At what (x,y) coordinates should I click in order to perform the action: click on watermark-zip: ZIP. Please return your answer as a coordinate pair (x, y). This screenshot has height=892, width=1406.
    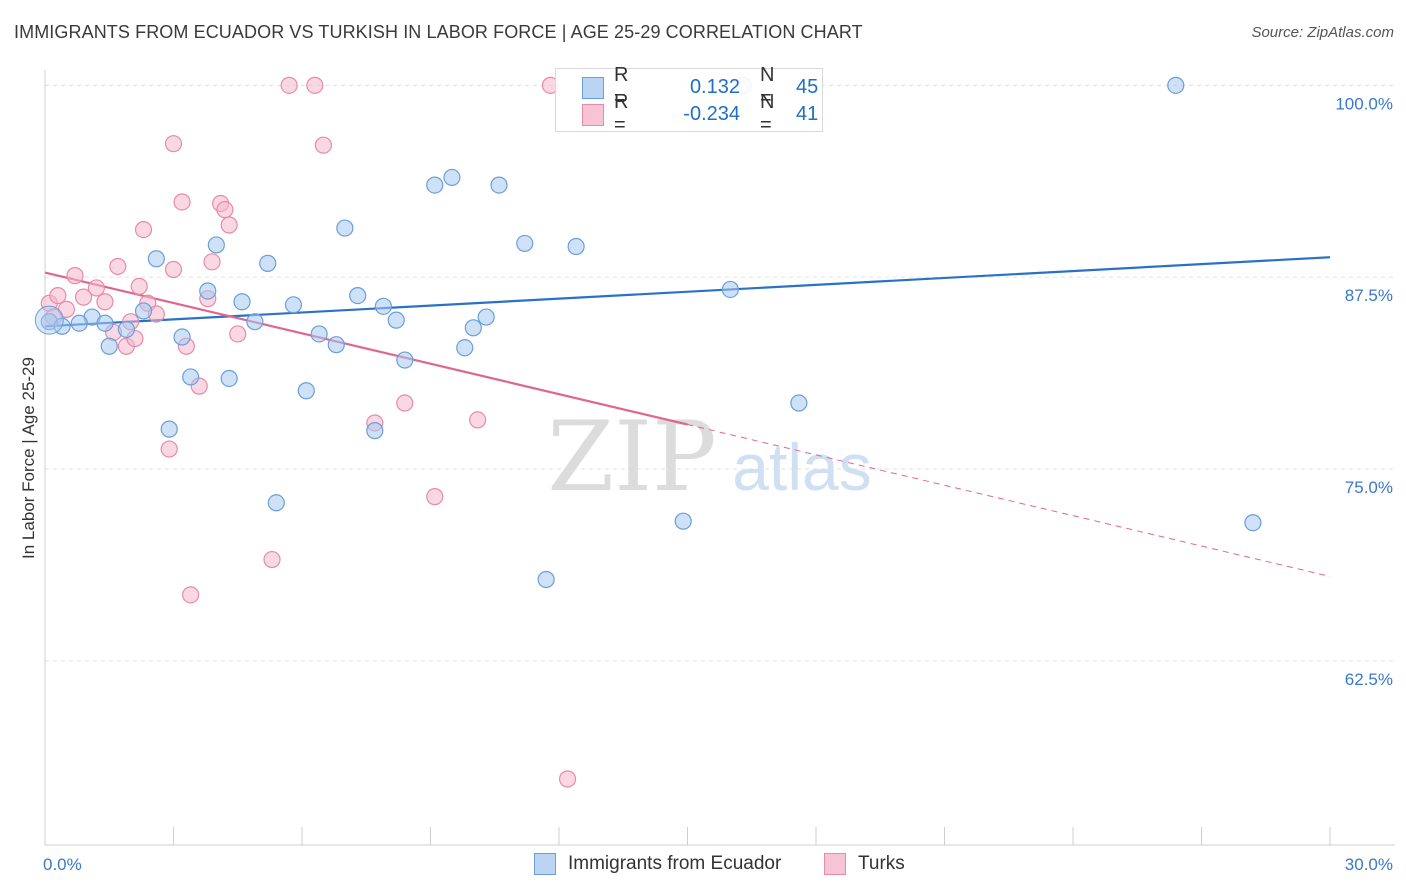
    Looking at the image, I should click on (631, 457).